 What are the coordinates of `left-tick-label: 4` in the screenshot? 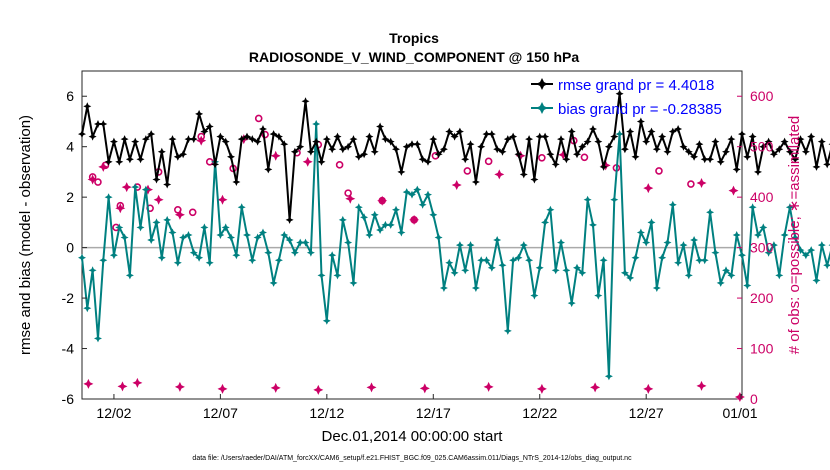 It's located at (70, 147).